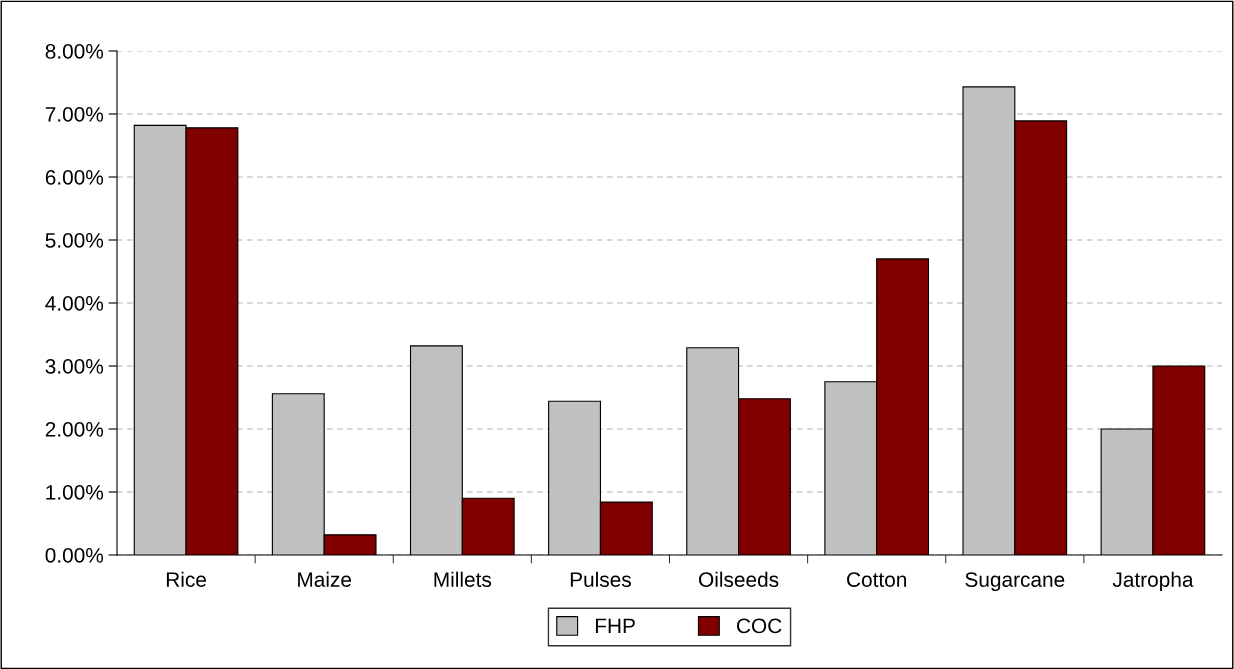 This screenshot has height=669, width=1234. I want to click on x-tick-label: Sugarcane, so click(1015, 582).